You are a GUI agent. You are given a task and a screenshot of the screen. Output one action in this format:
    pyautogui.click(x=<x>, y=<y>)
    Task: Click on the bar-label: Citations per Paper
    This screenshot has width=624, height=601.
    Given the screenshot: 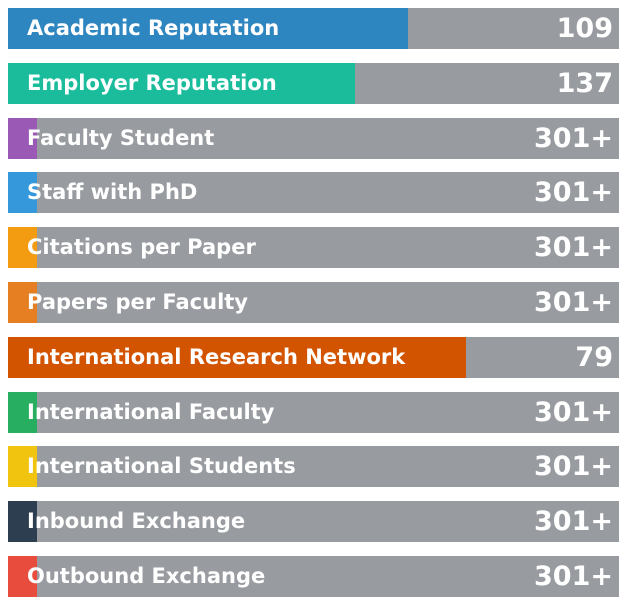 What is the action you would take?
    pyautogui.click(x=141, y=247)
    